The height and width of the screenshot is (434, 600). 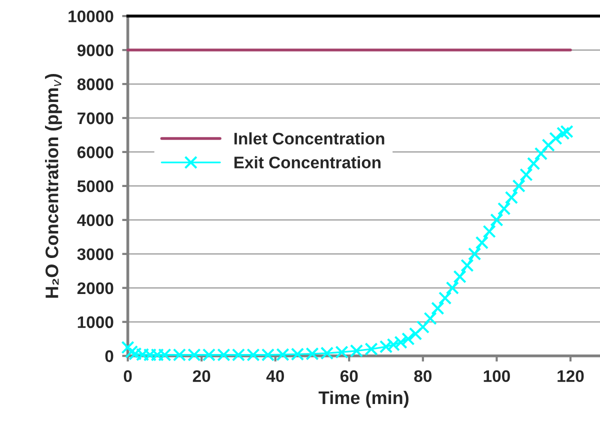 What do you see at coordinates (95, 220) in the screenshot?
I see `y-tick-label: 4000` at bounding box center [95, 220].